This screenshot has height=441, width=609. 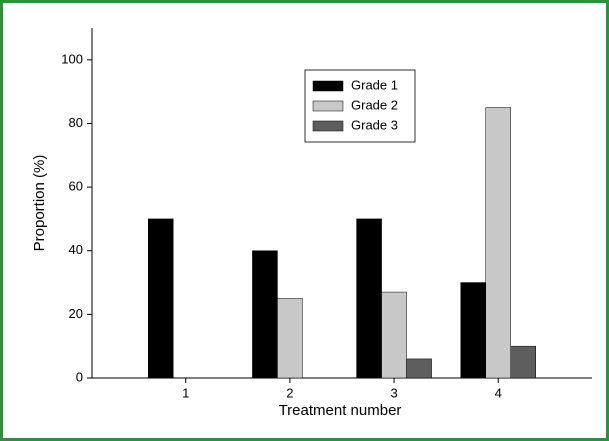 What do you see at coordinates (374, 84) in the screenshot?
I see `legend-label: Grade 1` at bounding box center [374, 84].